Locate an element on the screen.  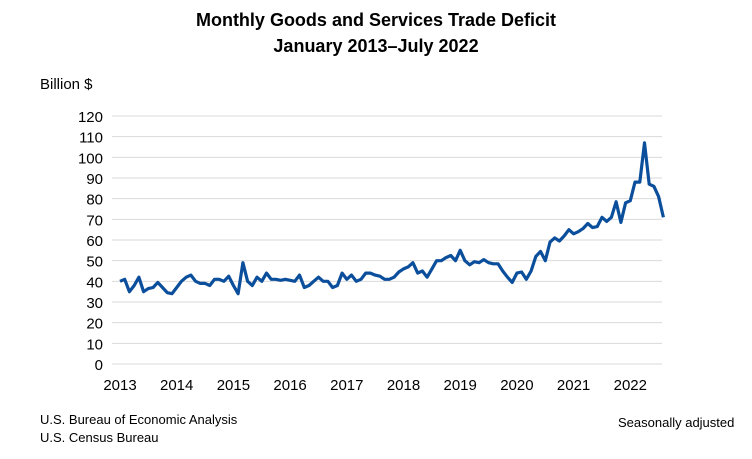
y-axis-label: Billion $ is located at coordinates (66, 84).